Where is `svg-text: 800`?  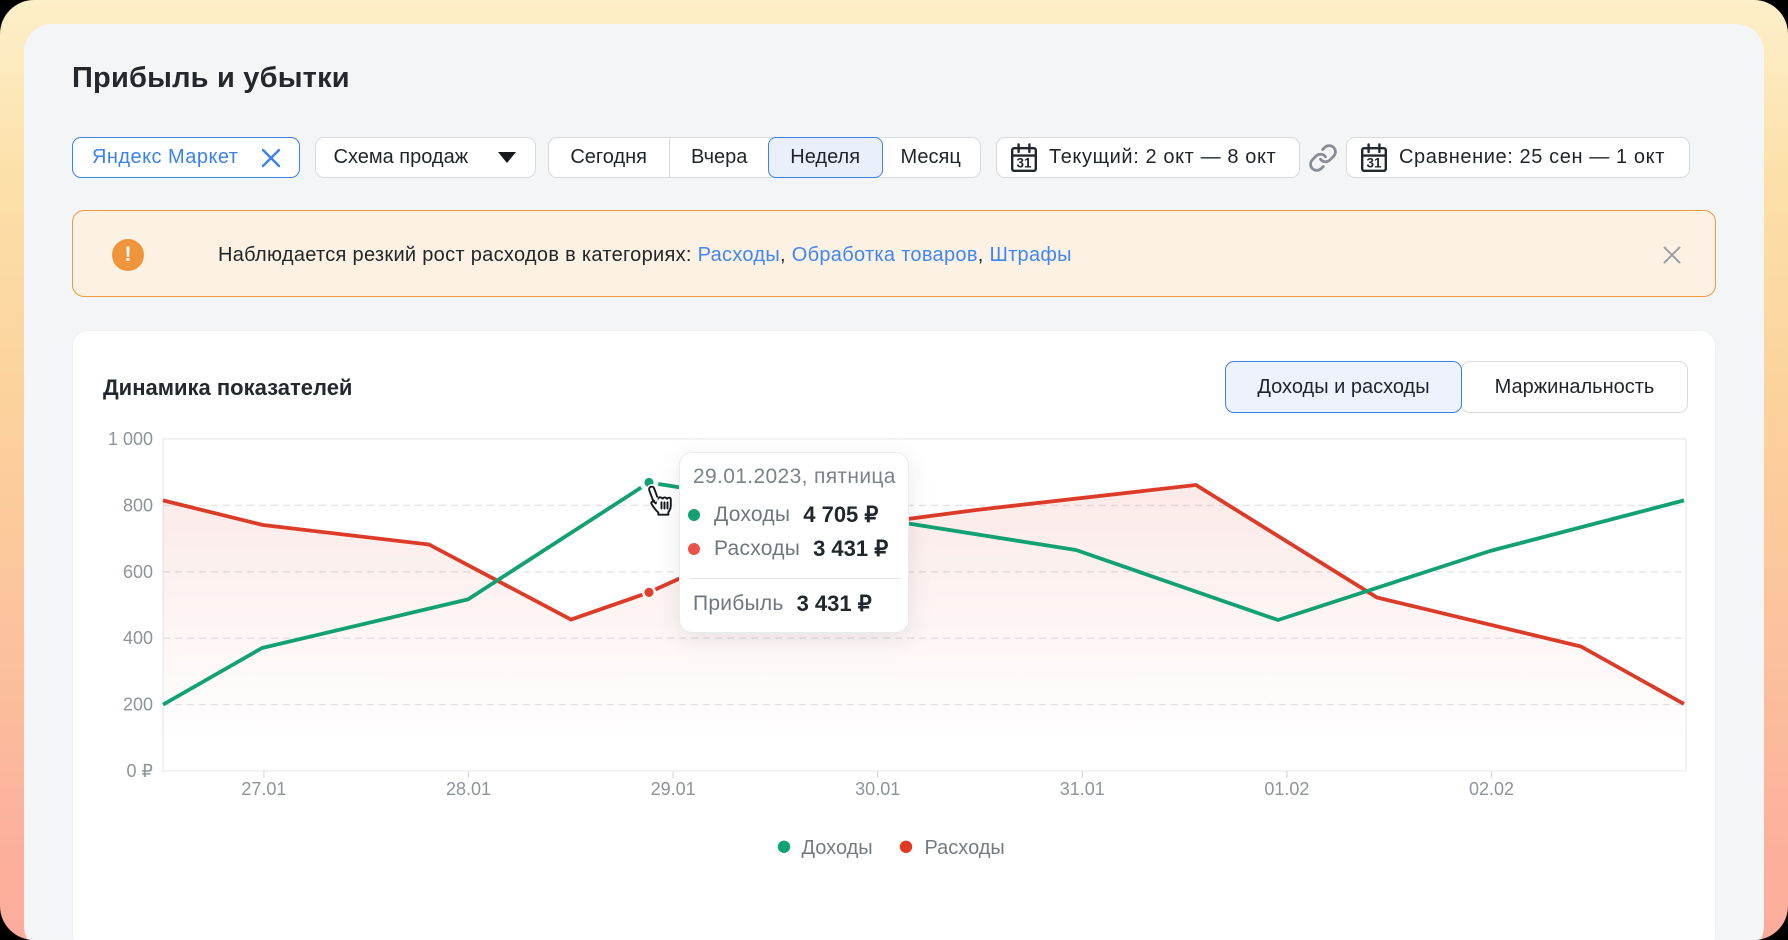 svg-text: 800 is located at coordinates (138, 505).